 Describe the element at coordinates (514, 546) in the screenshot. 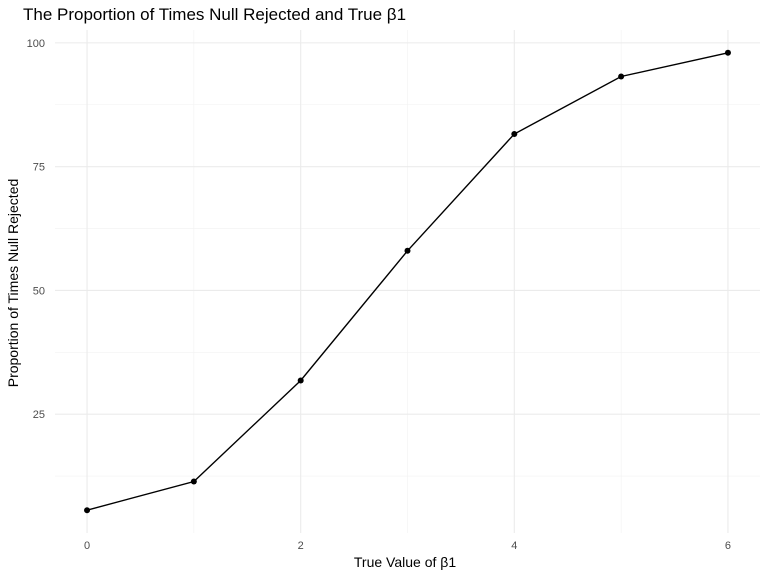

I see `x-tick-label: 4` at that location.